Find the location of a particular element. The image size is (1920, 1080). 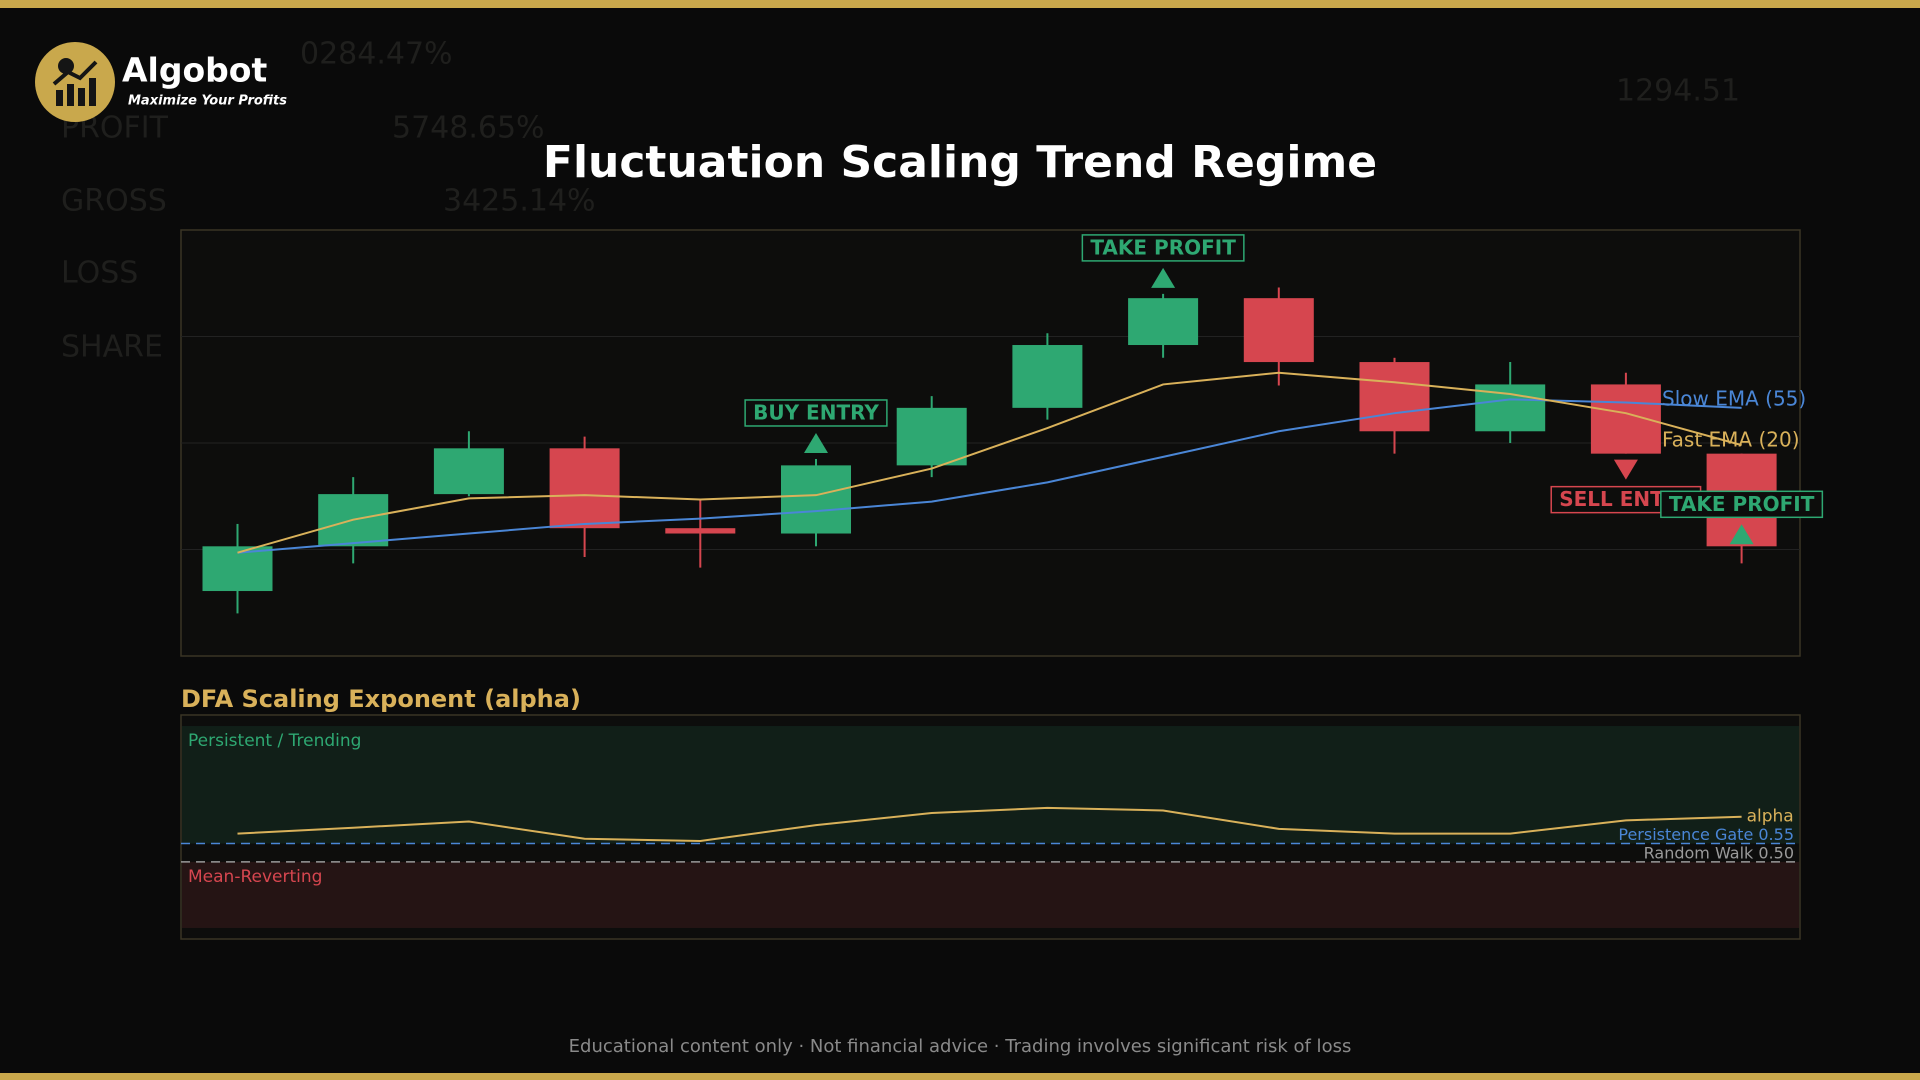

signal-label: BUY ENTRY is located at coordinates (816, 412).